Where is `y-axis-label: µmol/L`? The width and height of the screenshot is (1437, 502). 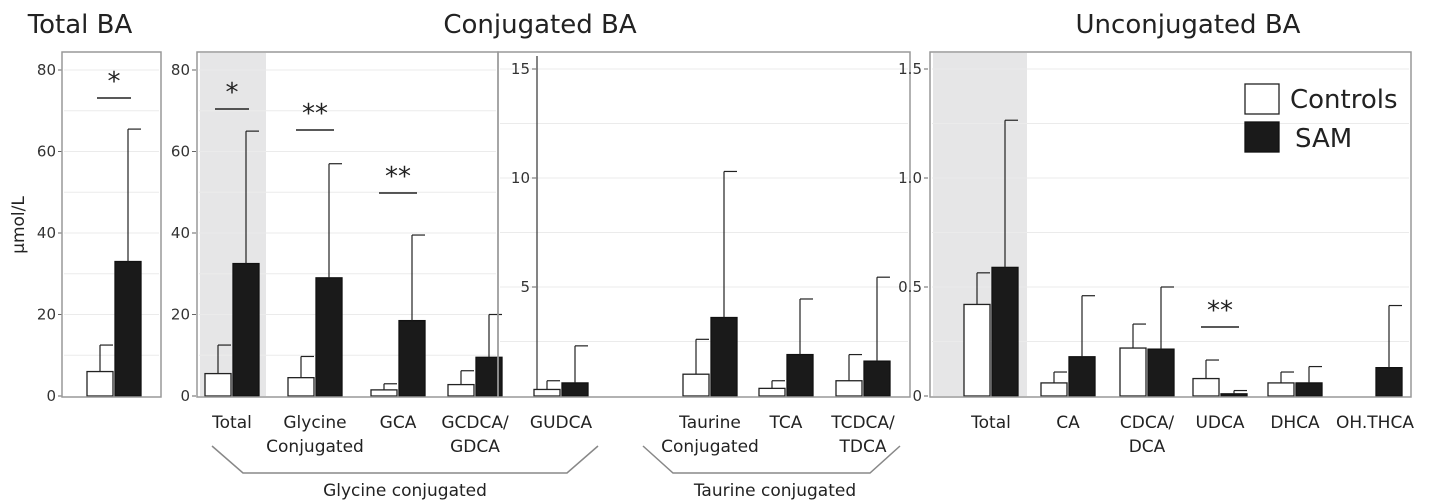 y-axis-label: µmol/L is located at coordinates (19, 225).